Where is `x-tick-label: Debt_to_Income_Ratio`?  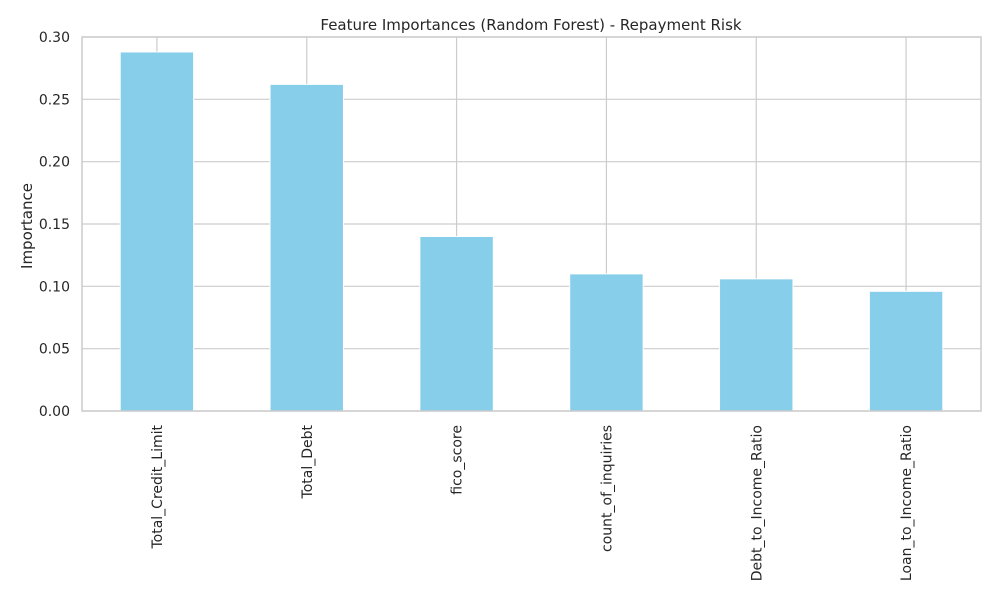
x-tick-label: Debt_to_Income_Ratio is located at coordinates (757, 503).